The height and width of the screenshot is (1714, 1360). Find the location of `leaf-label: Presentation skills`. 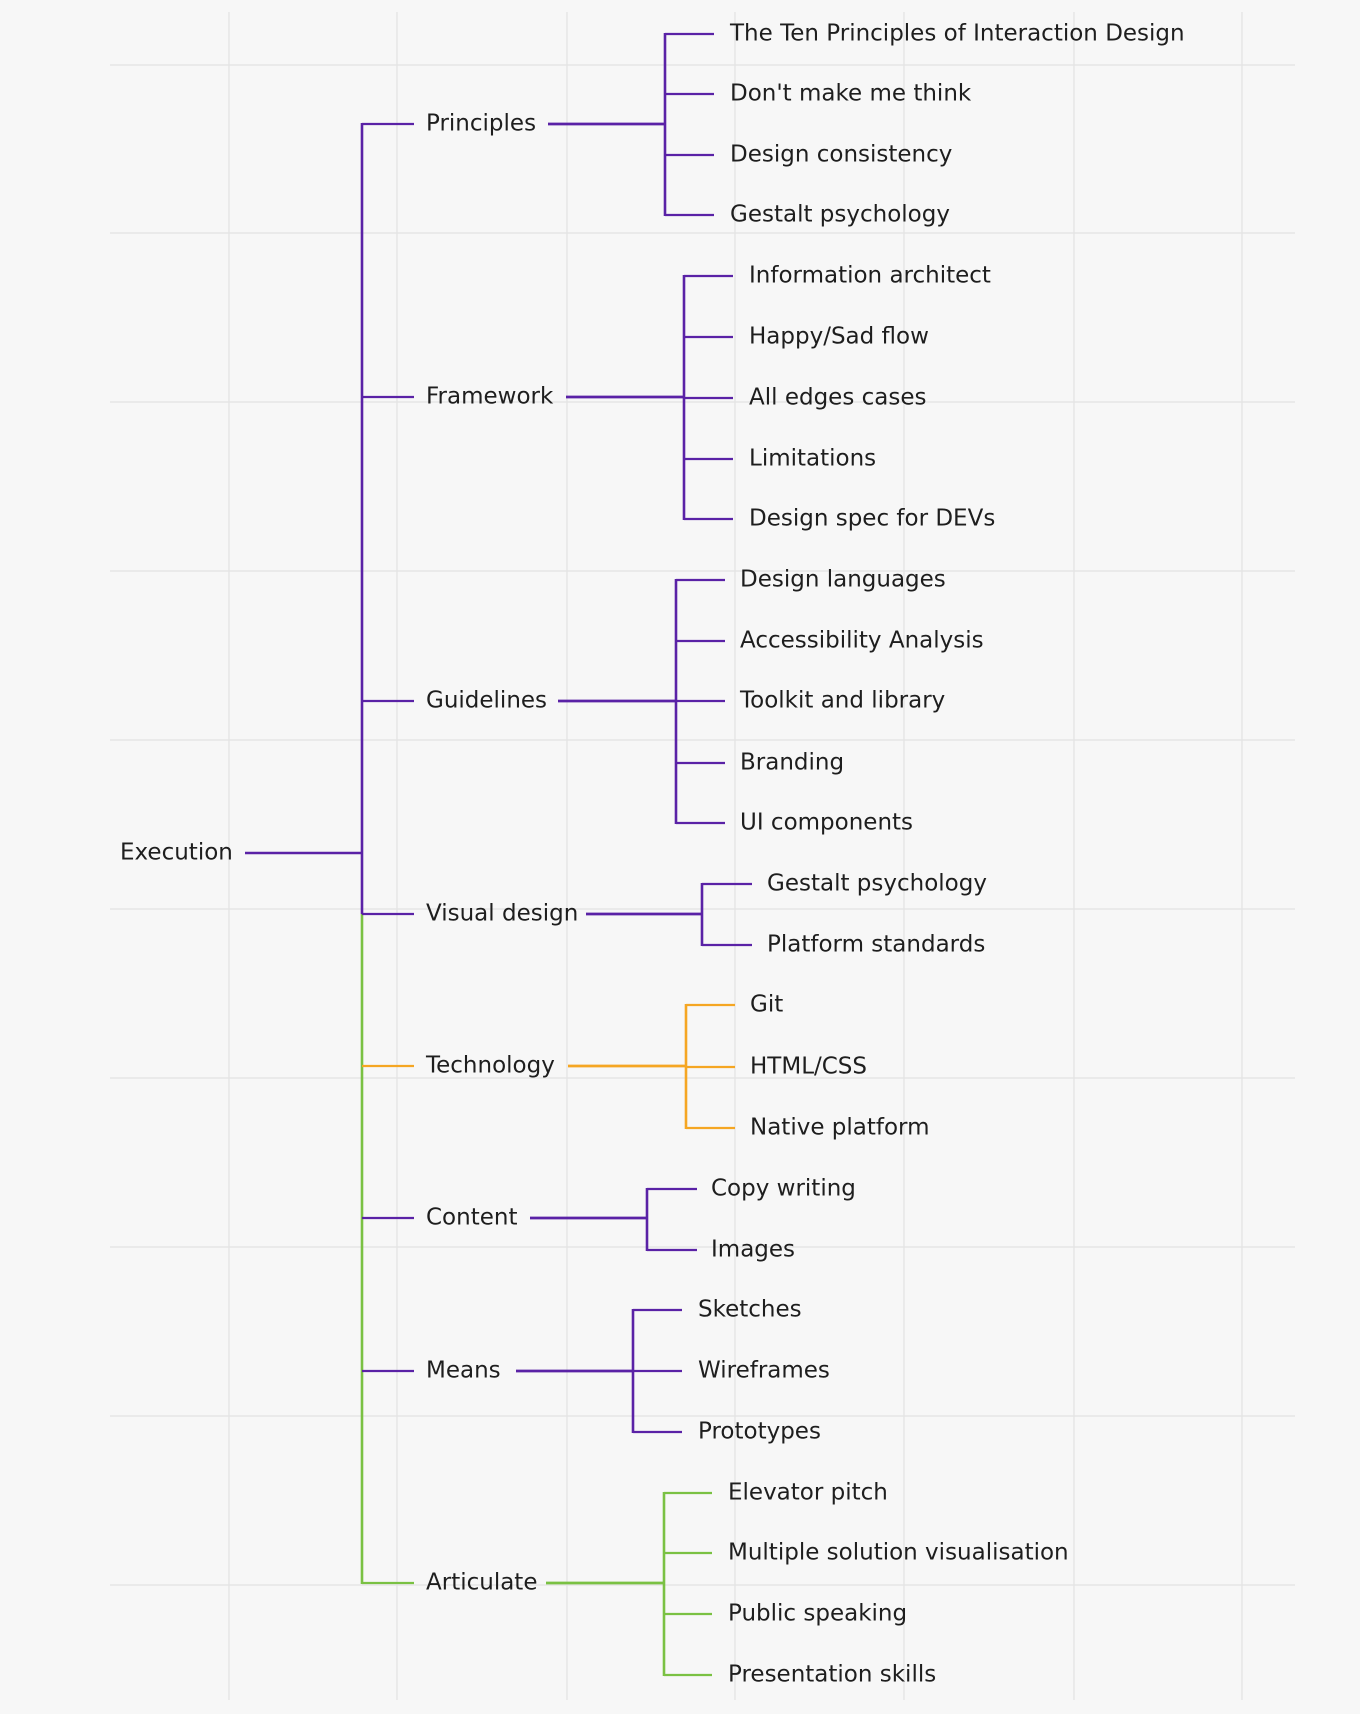

leaf-label: Presentation skills is located at coordinates (832, 1675).